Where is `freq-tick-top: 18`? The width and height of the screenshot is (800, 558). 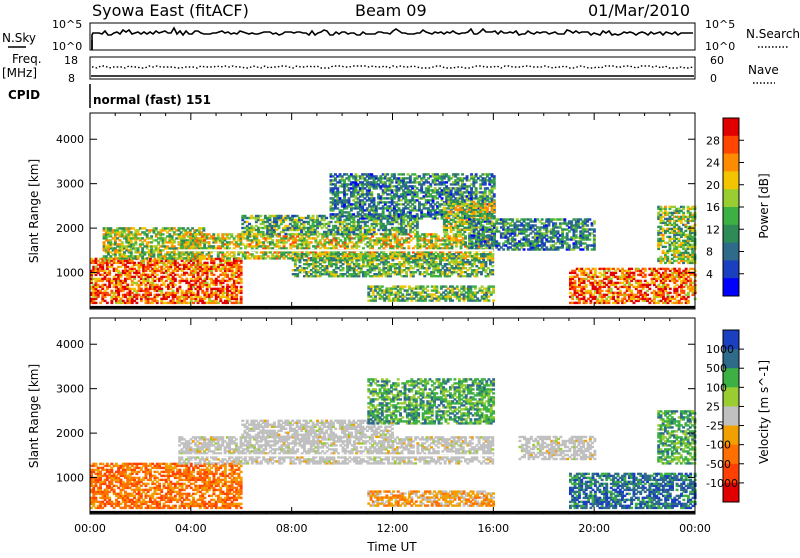
freq-tick-top: 18 is located at coordinates (71, 60).